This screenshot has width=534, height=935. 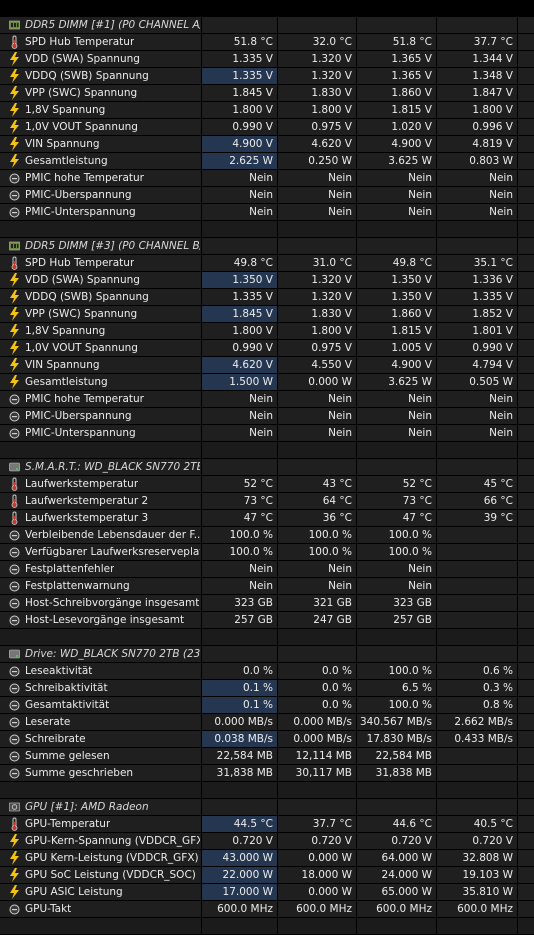 What do you see at coordinates (411, 280) in the screenshot?
I see `max-value: 1.350 V` at bounding box center [411, 280].